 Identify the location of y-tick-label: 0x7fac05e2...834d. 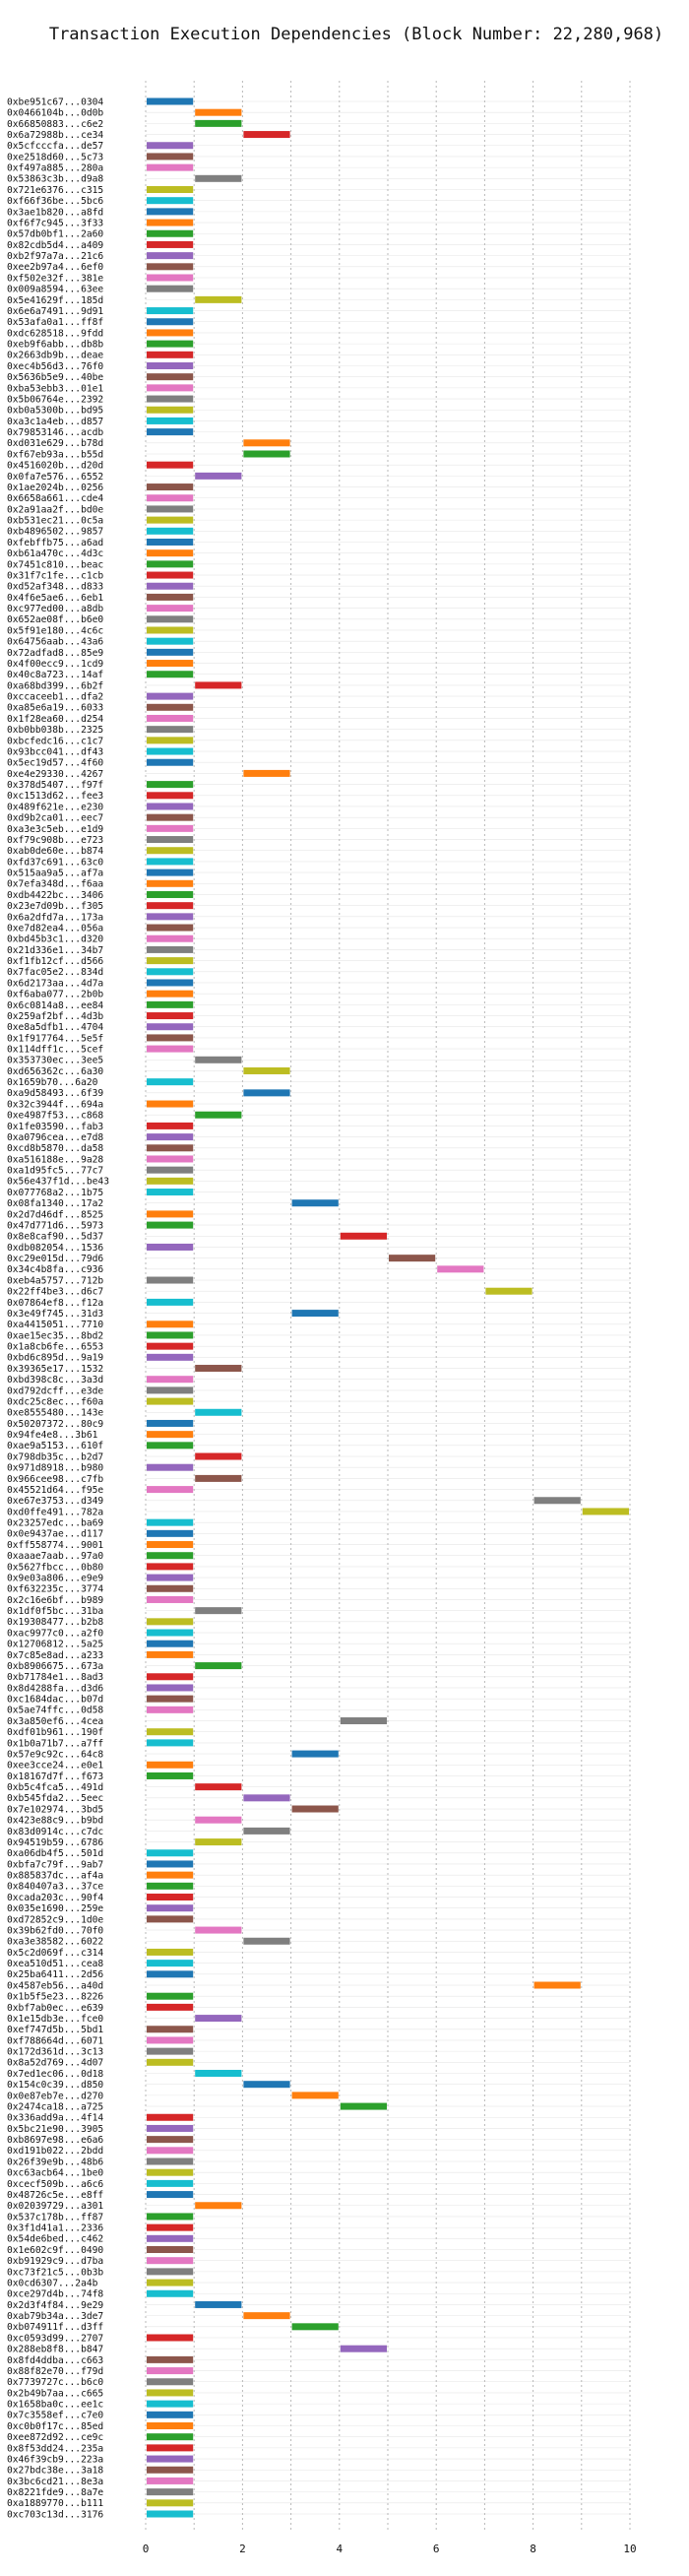
(55, 972).